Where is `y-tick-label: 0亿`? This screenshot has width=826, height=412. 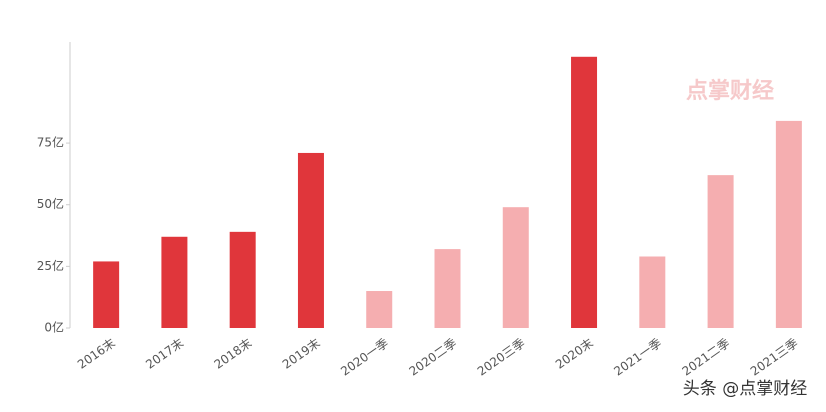
y-tick-label: 0亿 is located at coordinates (54, 327).